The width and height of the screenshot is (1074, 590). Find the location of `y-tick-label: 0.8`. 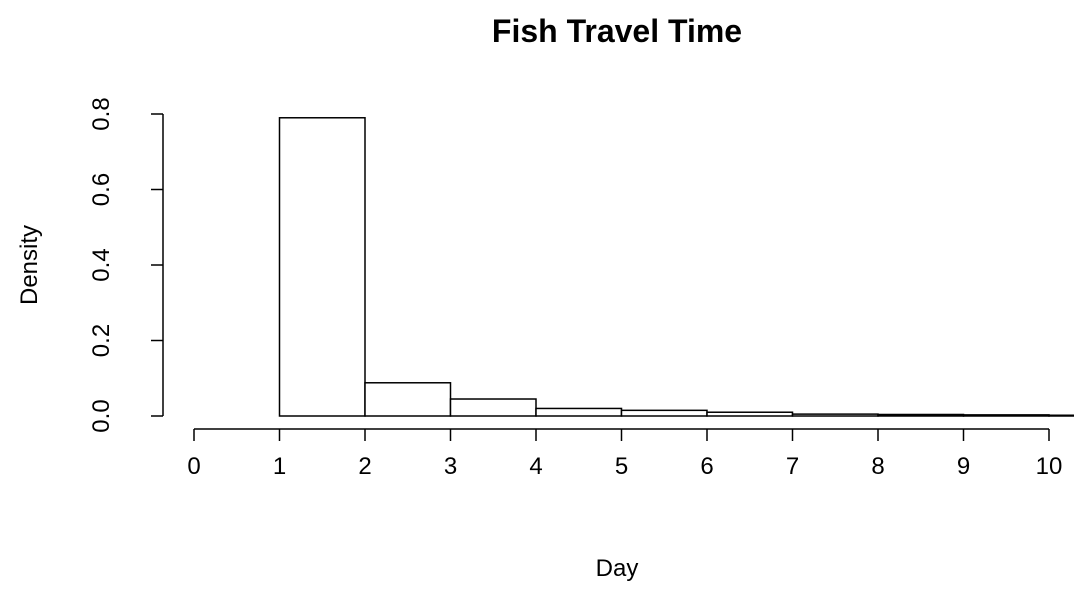

y-tick-label: 0.8 is located at coordinates (101, 113).